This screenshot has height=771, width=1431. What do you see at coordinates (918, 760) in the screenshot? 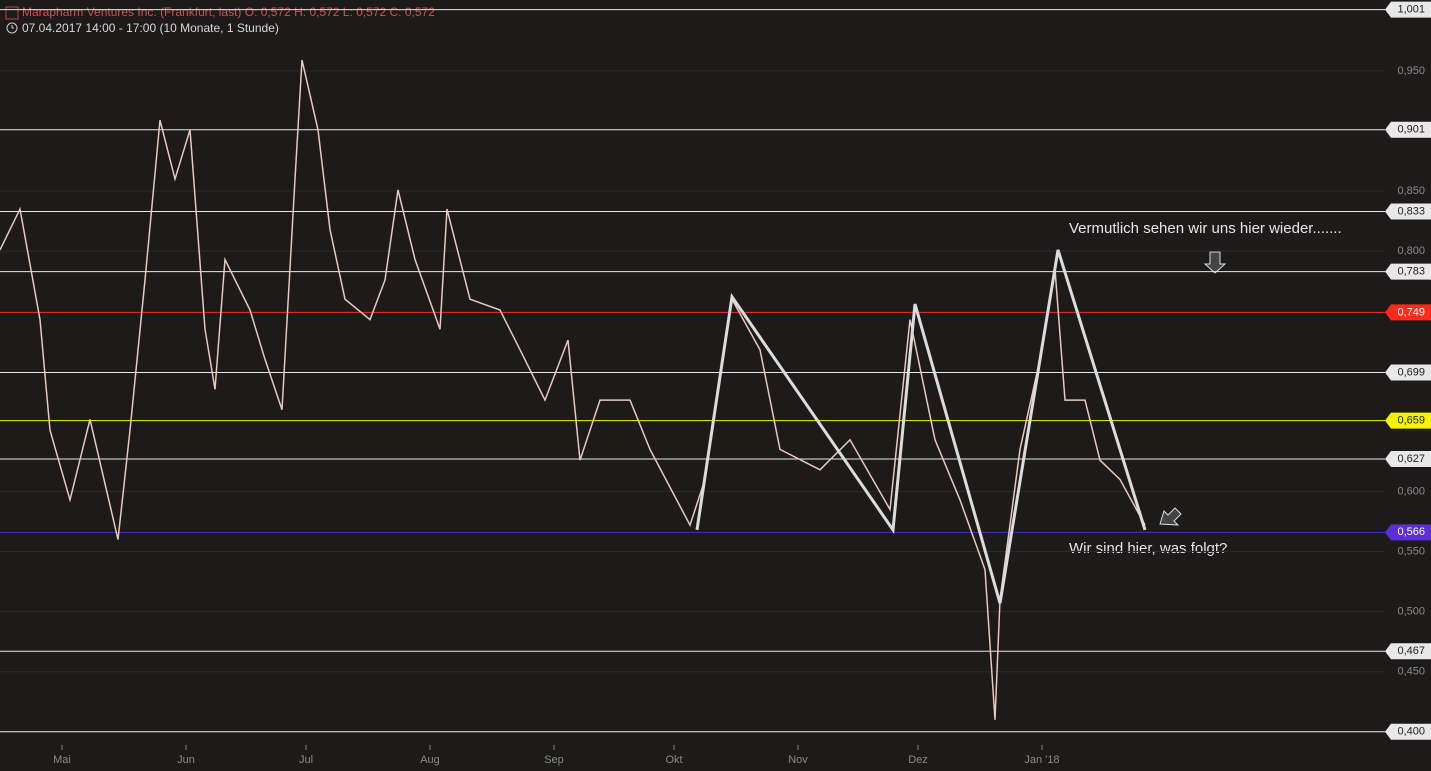
I see `x-tick-label: Dez` at bounding box center [918, 760].